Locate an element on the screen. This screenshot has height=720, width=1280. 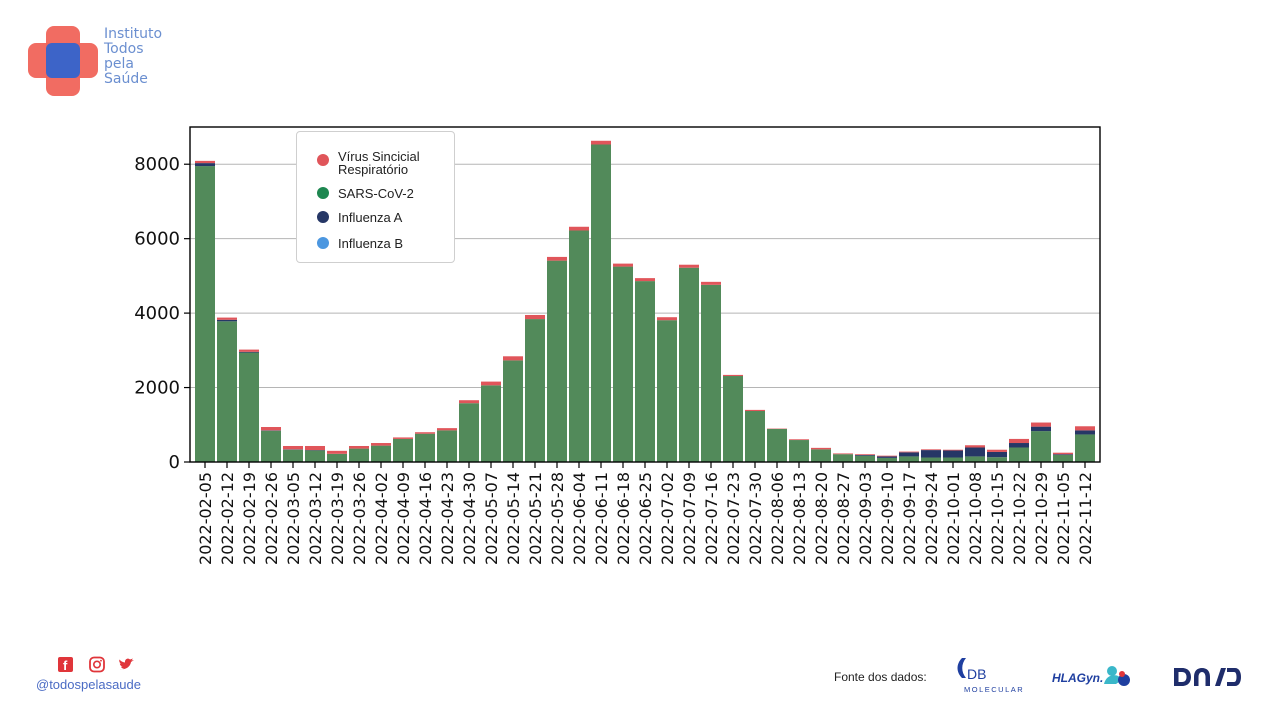
x-tick-label: 2022-05-21 is located at coordinates (535, 518).